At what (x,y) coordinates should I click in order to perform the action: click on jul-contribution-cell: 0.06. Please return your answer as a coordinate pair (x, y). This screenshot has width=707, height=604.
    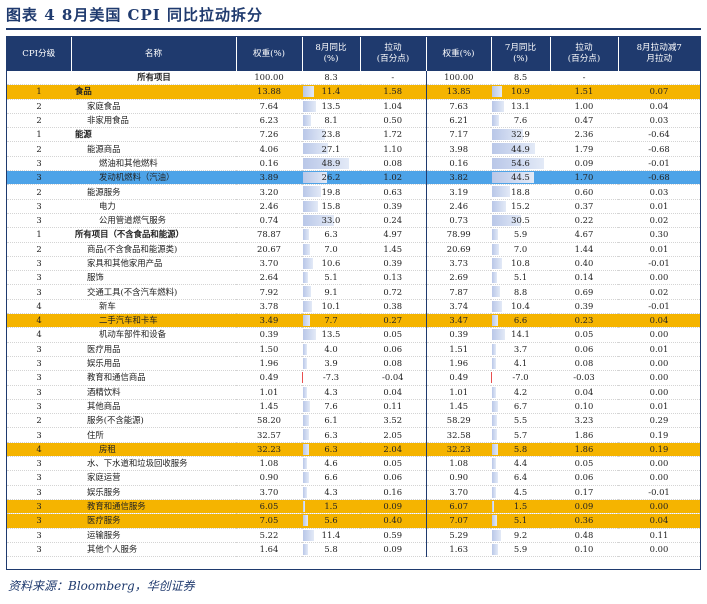
    Looking at the image, I should click on (584, 478).